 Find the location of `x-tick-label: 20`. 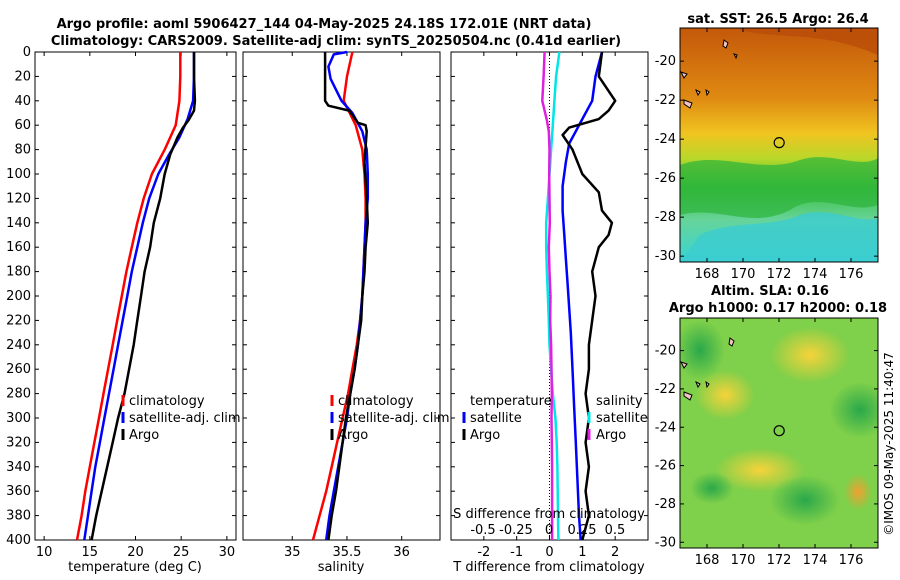

x-tick-label: 20 is located at coordinates (135, 552).